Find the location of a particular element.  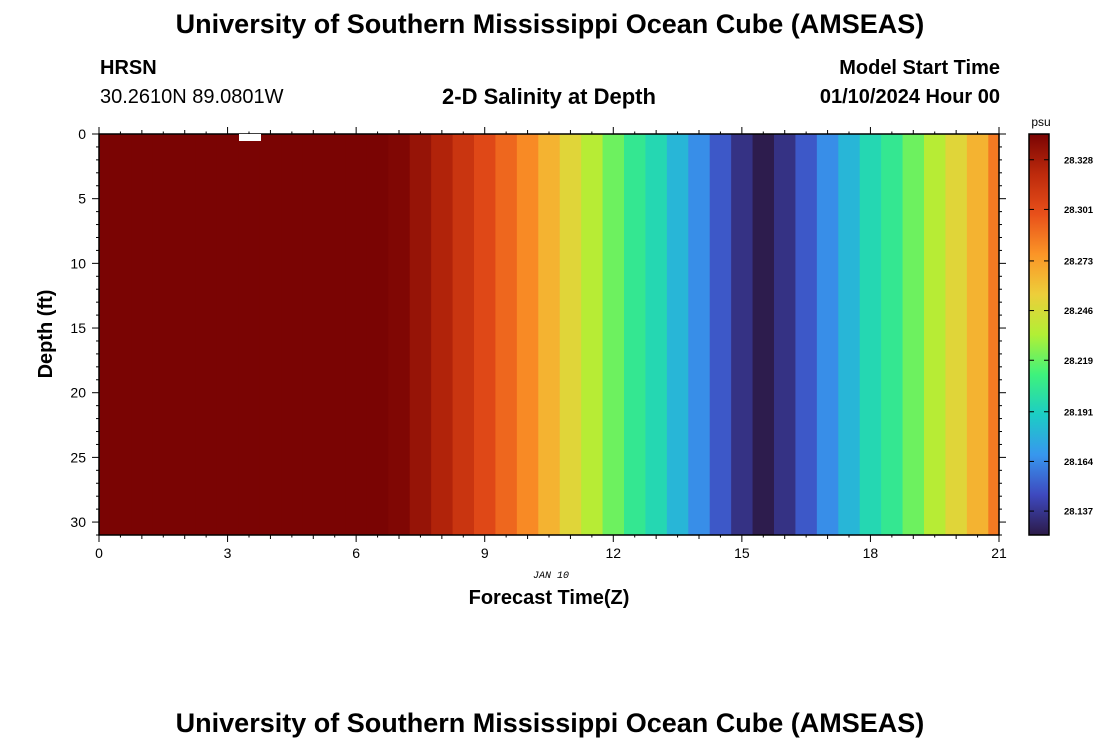

y-tick-label: 10 is located at coordinates (78, 263).